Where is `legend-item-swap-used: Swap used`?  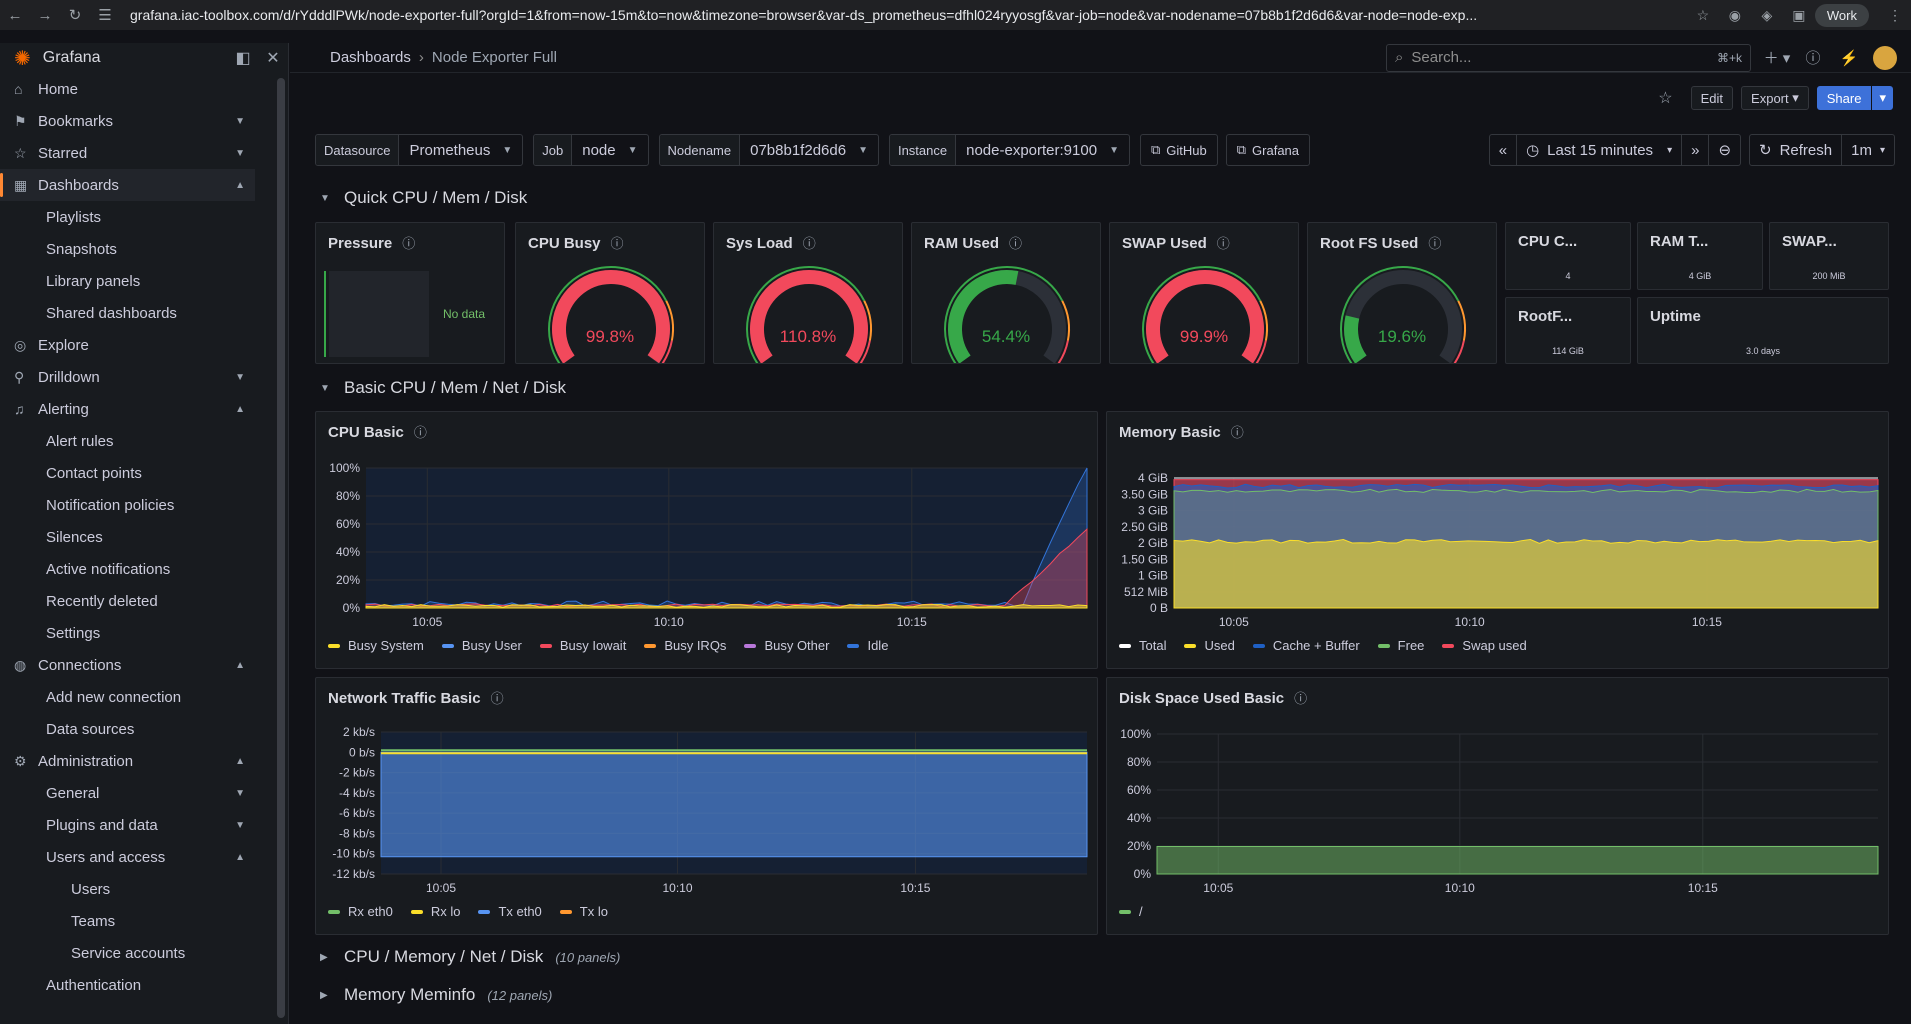
legend-item-swap-used: Swap used is located at coordinates (1484, 645).